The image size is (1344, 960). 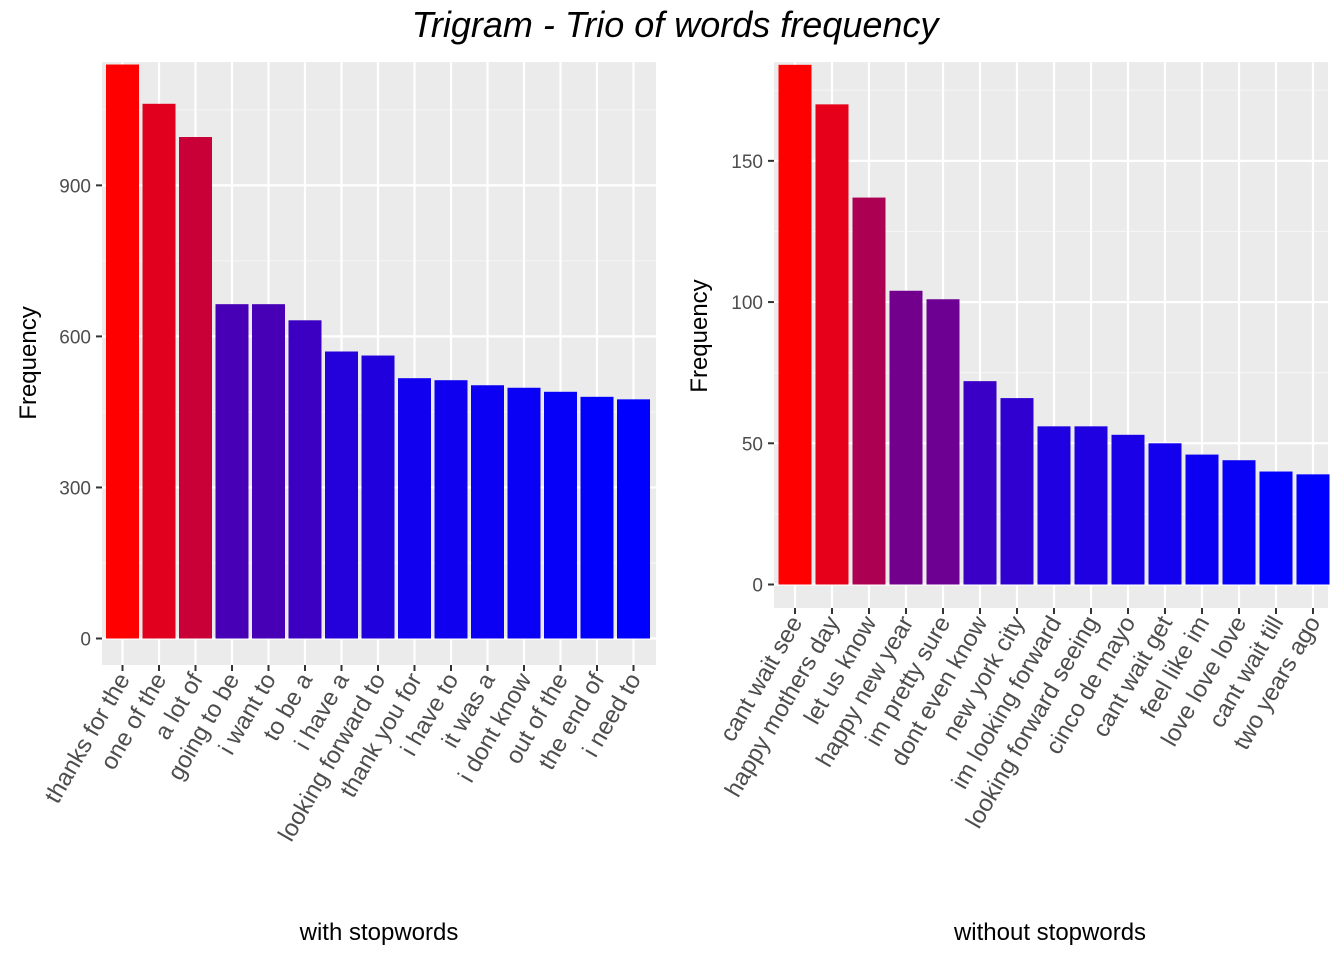 What do you see at coordinates (1049, 932) in the screenshot?
I see `x-axis-title: without stopwords` at bounding box center [1049, 932].